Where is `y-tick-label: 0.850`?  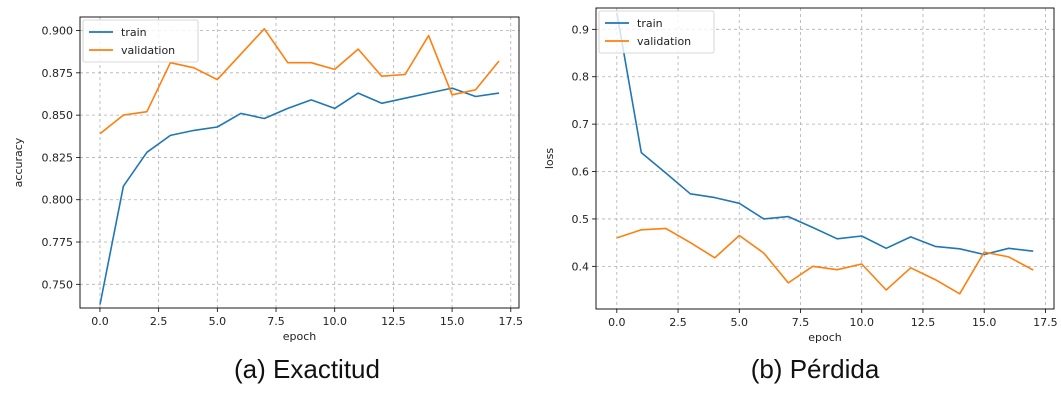 y-tick-label: 0.850 is located at coordinates (58, 115).